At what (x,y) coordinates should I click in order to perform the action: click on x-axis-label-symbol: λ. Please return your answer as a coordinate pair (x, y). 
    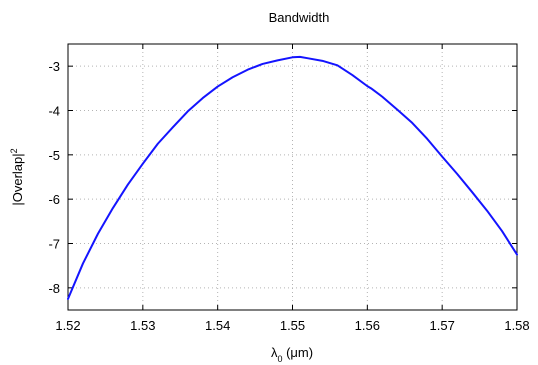
    Looking at the image, I should click on (274, 352).